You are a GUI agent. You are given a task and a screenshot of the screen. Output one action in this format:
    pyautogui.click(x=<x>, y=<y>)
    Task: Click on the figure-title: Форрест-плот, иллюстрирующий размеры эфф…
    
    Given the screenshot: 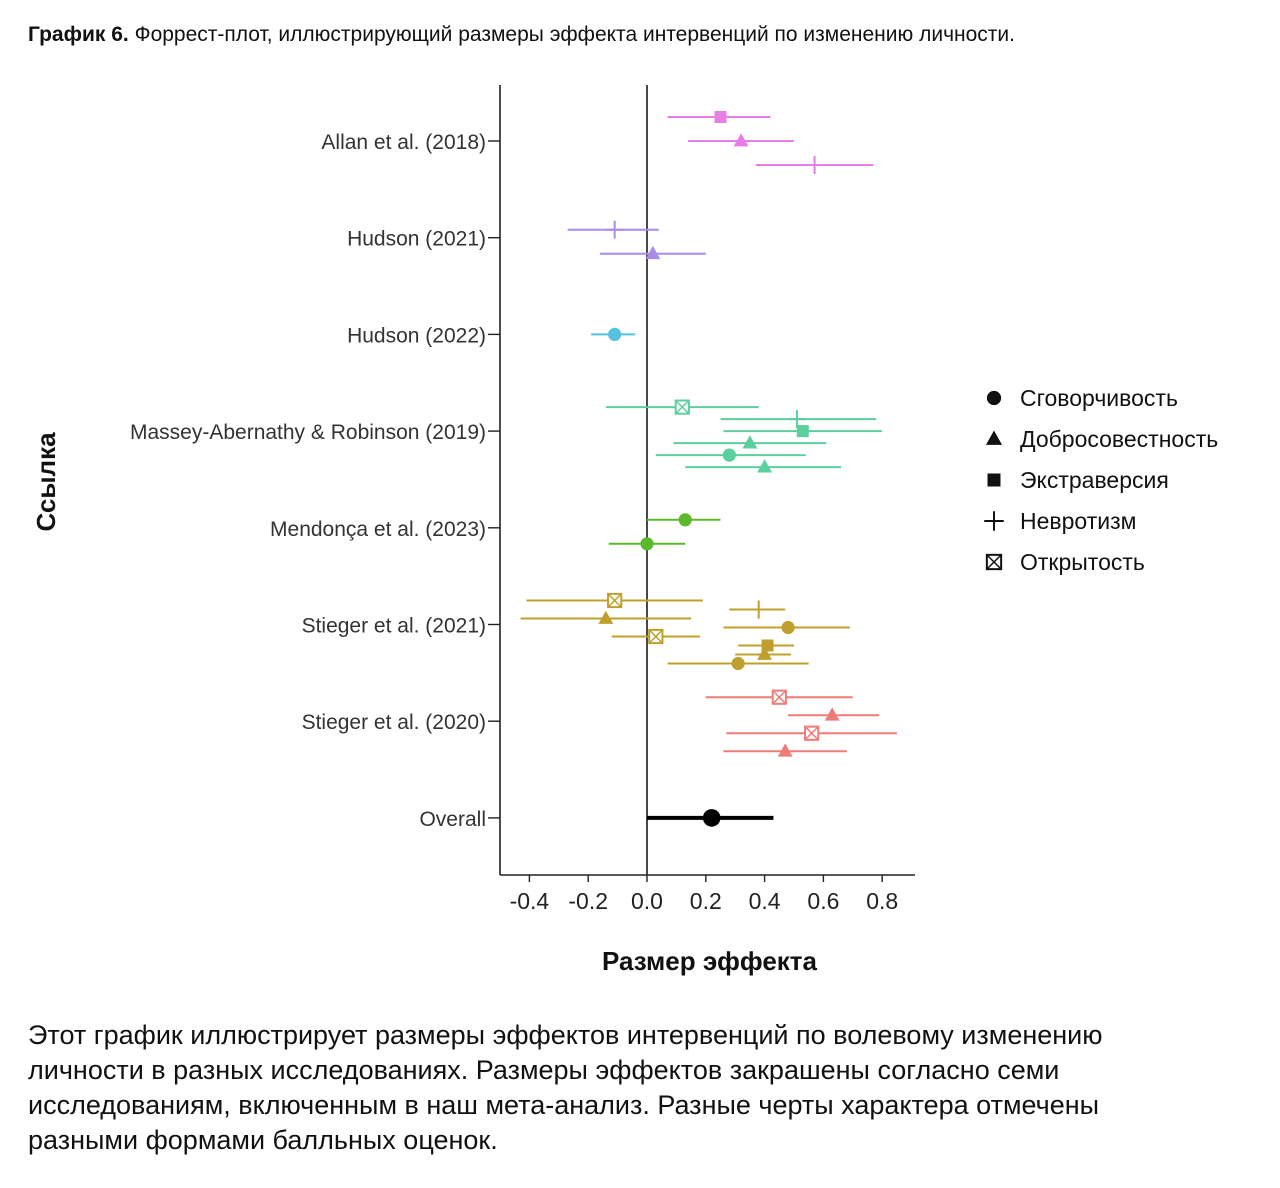 What is the action you would take?
    pyautogui.click(x=571, y=34)
    